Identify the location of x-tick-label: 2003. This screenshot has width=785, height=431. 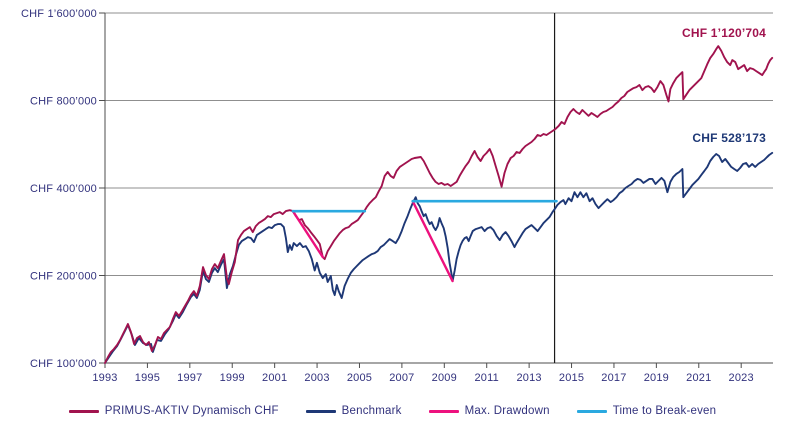
(316, 378).